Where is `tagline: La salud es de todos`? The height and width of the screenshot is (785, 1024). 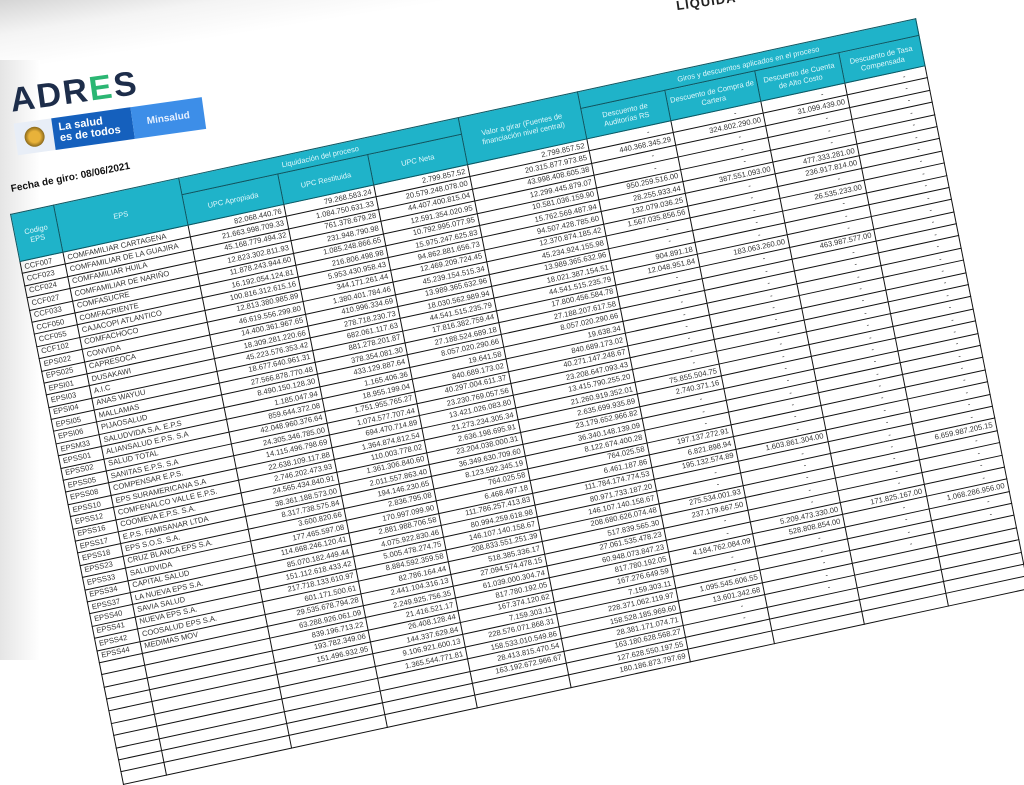
tagline: La salud es de todos is located at coordinates (93, 129).